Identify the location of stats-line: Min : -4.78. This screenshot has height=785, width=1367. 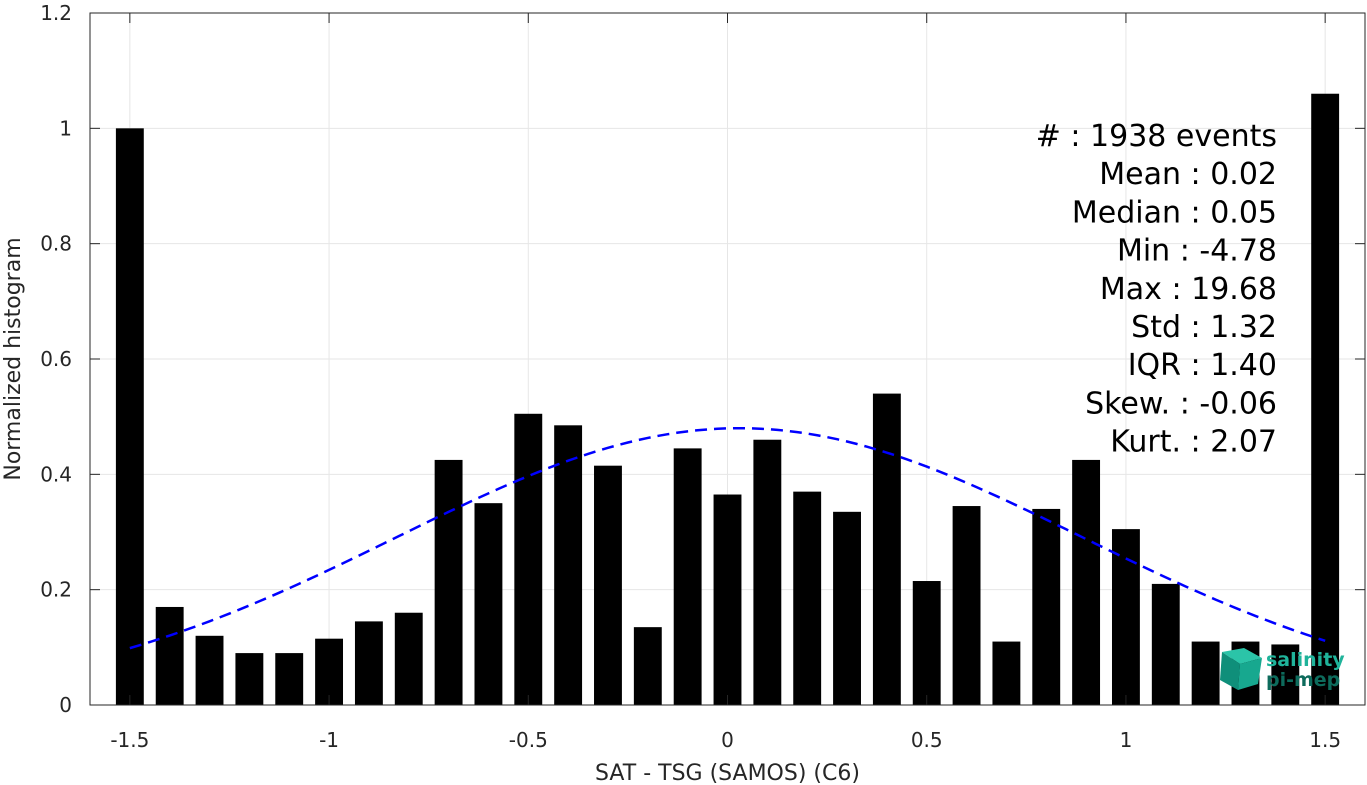
(1197, 251).